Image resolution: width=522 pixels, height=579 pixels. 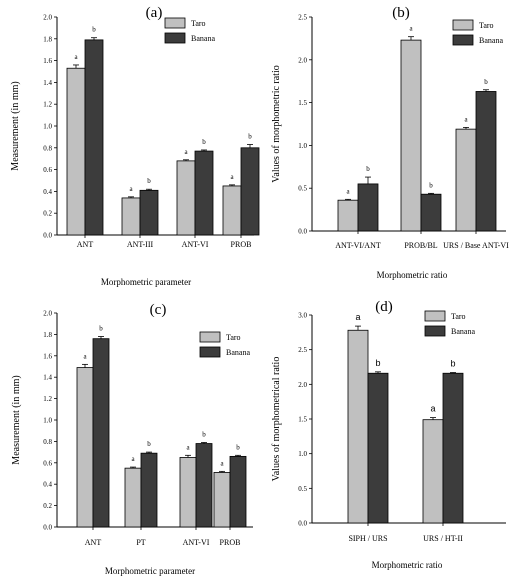 What do you see at coordinates (47, 83) in the screenshot?
I see `y-tick-label: 1.4` at bounding box center [47, 83].